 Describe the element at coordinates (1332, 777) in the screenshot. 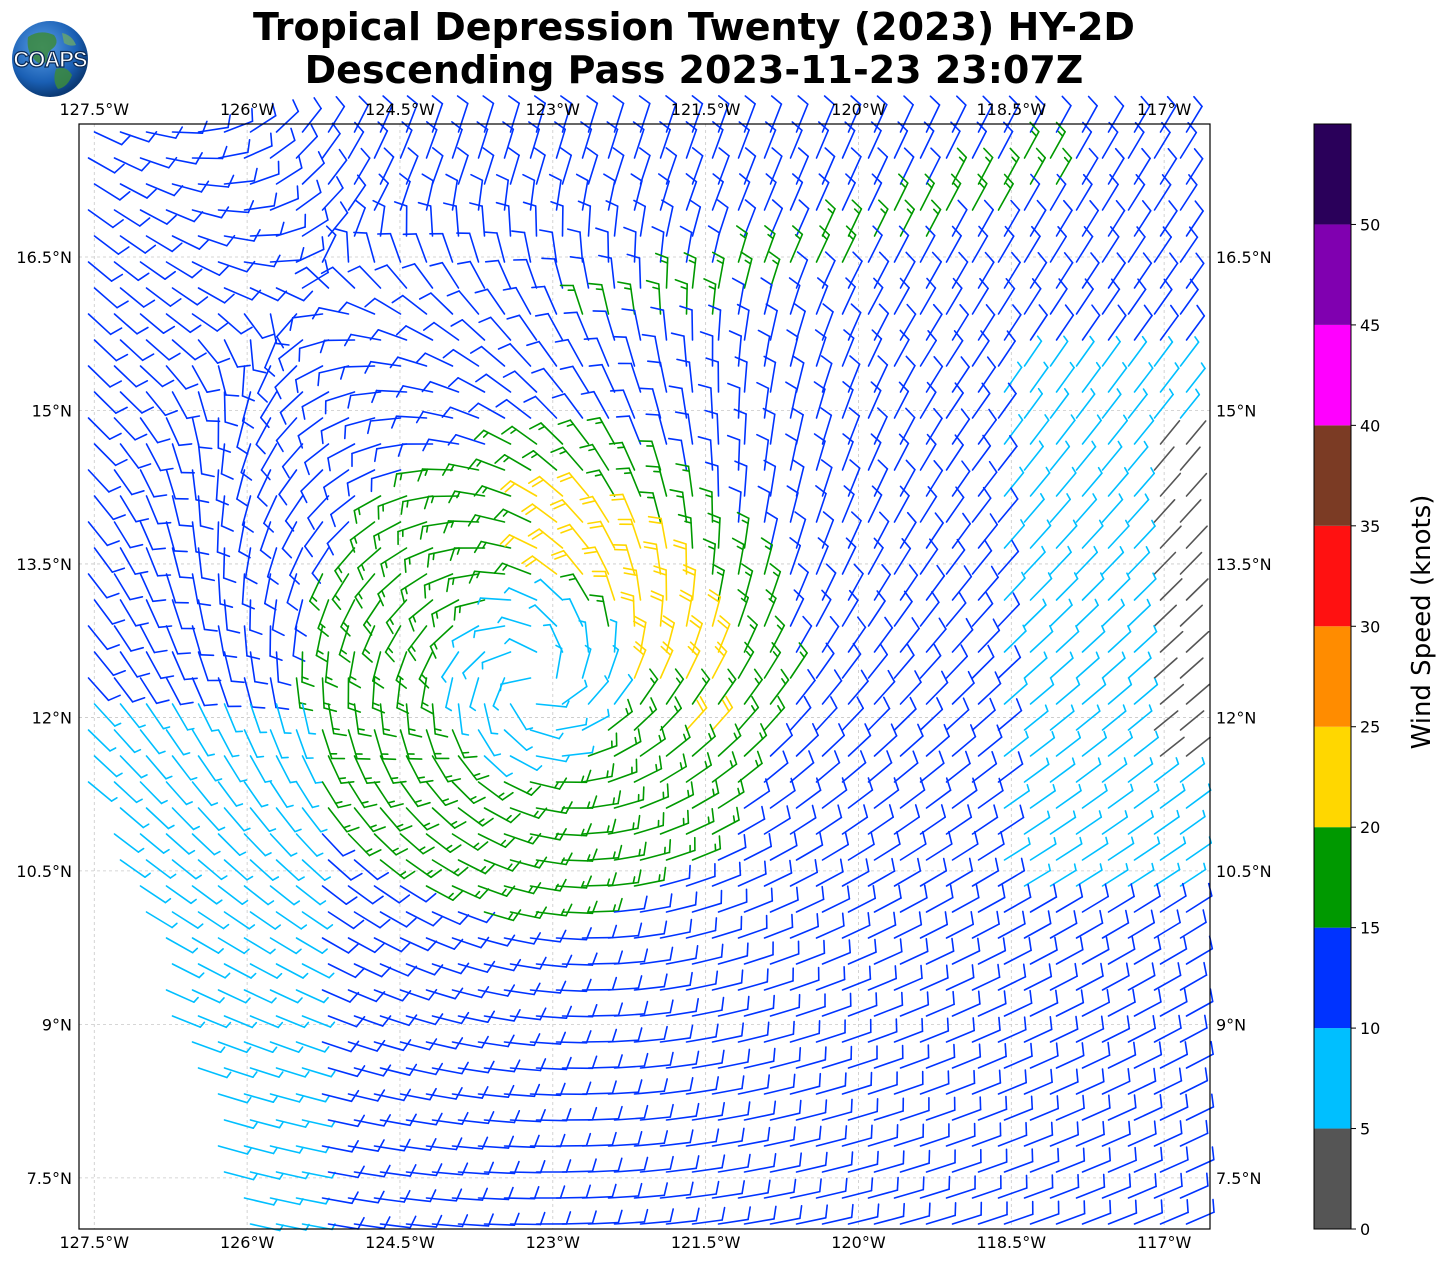

I see `colorbar-bin` at that location.